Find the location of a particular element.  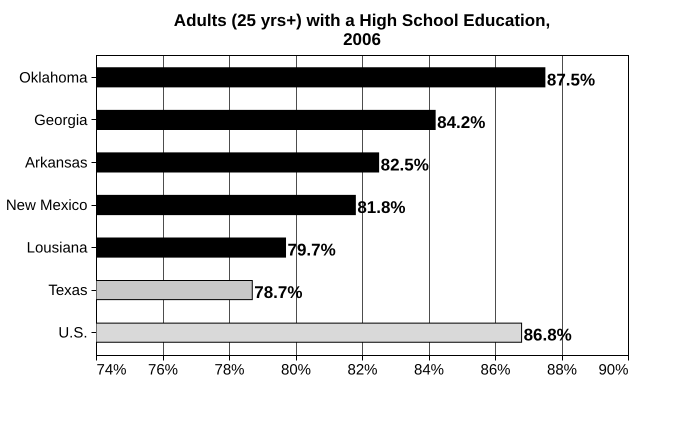

x-tick-label: 90% is located at coordinates (613, 370).